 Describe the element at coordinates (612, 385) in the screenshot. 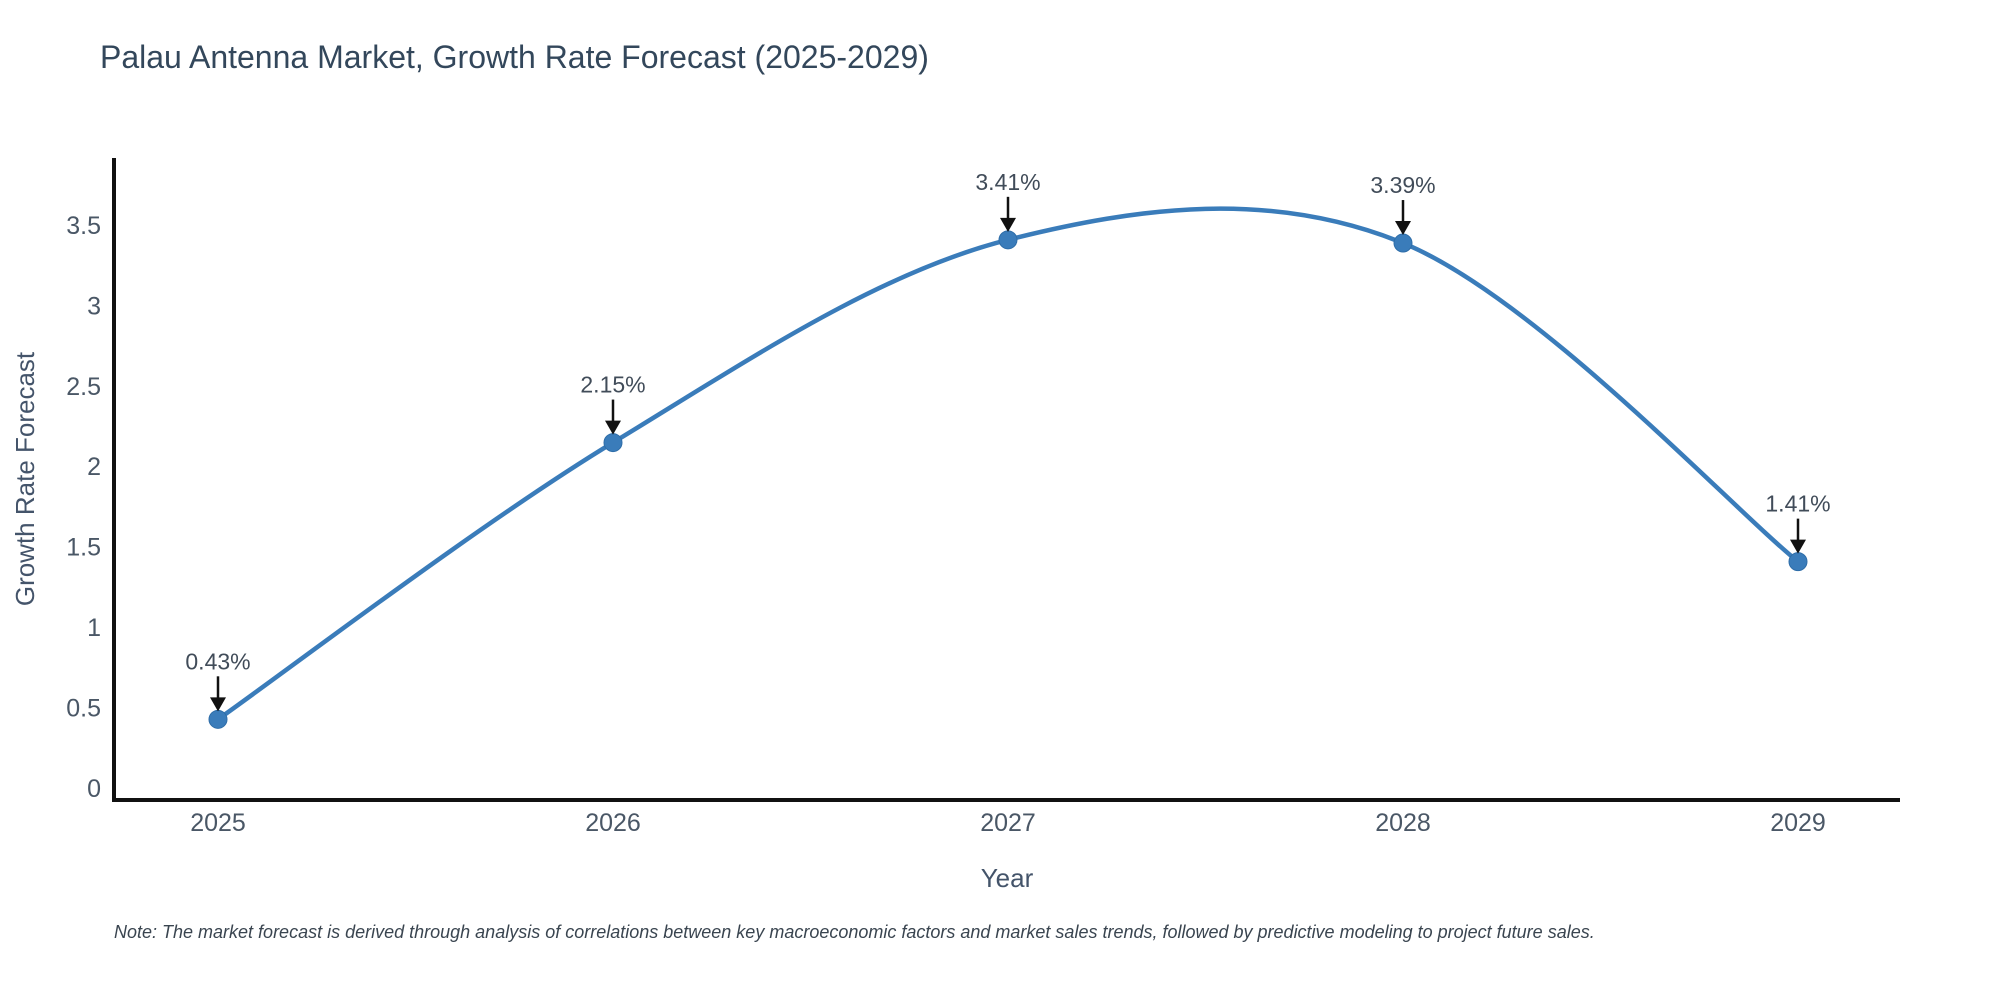

I see `point-value-label: 2.15%` at that location.